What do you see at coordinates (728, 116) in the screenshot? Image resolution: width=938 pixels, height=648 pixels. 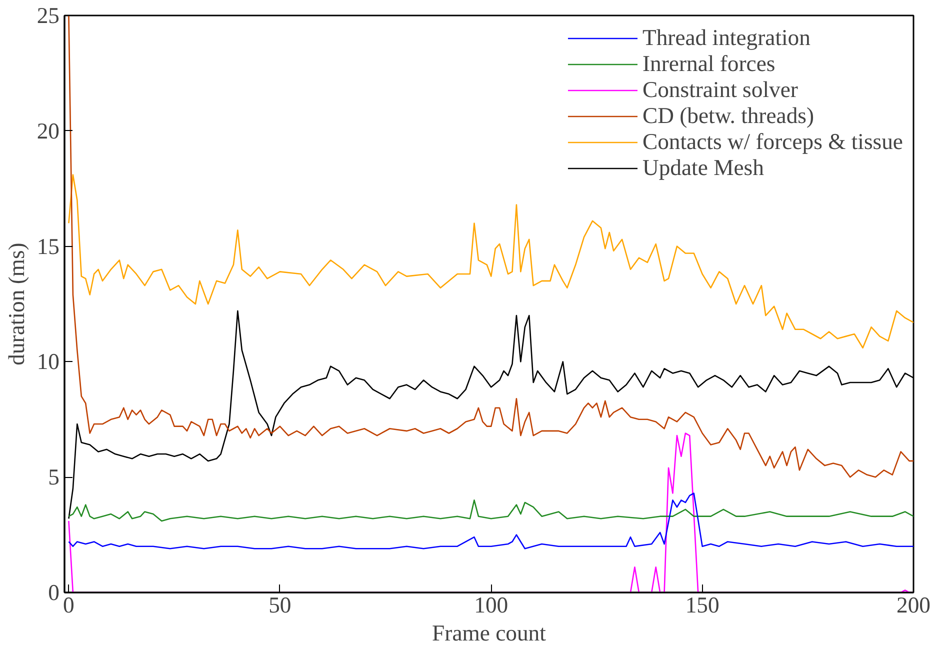 I see `legend-label: CD (betw. threads)` at bounding box center [728, 116].